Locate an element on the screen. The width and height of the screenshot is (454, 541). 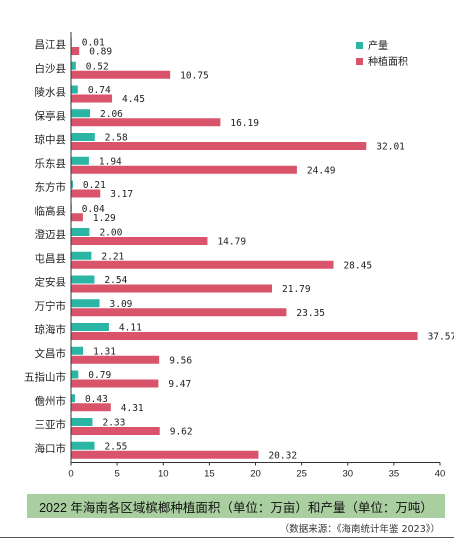
x-tick-label: 35 is located at coordinates (394, 474).